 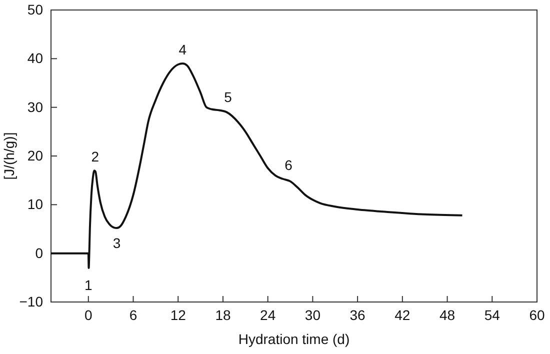 I want to click on annotation: 1, so click(x=88, y=284).